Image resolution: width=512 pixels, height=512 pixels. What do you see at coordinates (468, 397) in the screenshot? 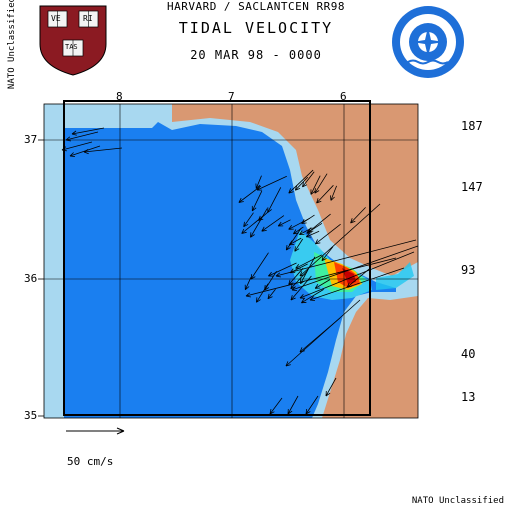
I see `colorbar-label-13: 13` at bounding box center [468, 397].